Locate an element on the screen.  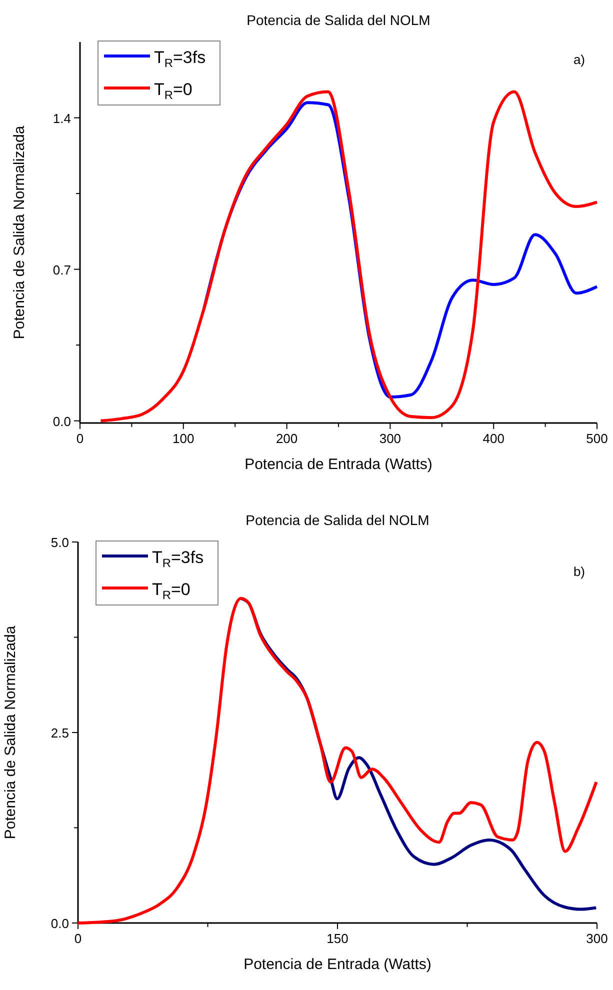
y-tick-label: 5.0 is located at coordinates (59, 542).